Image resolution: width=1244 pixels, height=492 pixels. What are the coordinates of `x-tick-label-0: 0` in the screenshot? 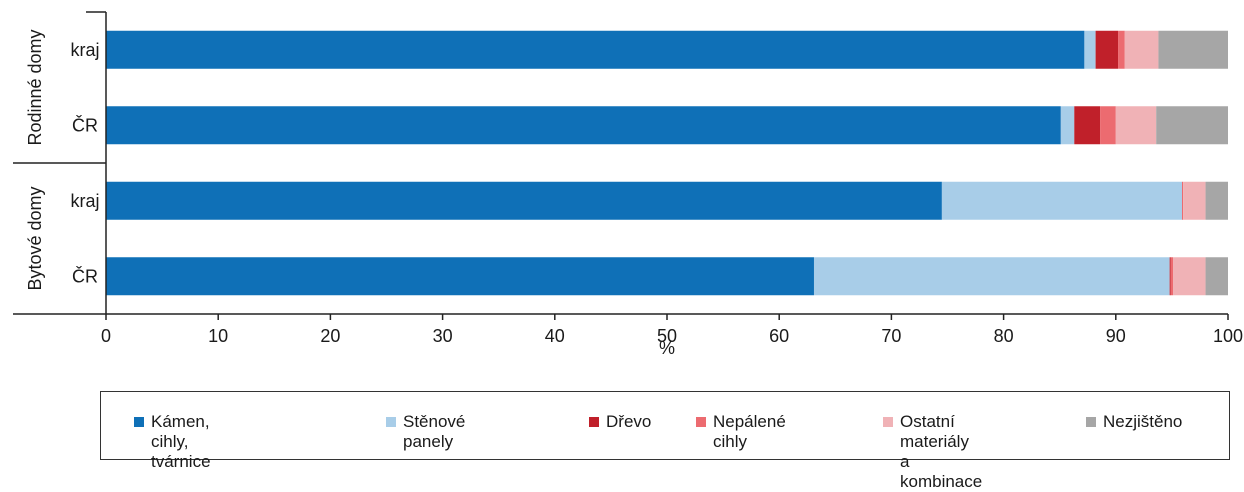 It's located at (106, 336).